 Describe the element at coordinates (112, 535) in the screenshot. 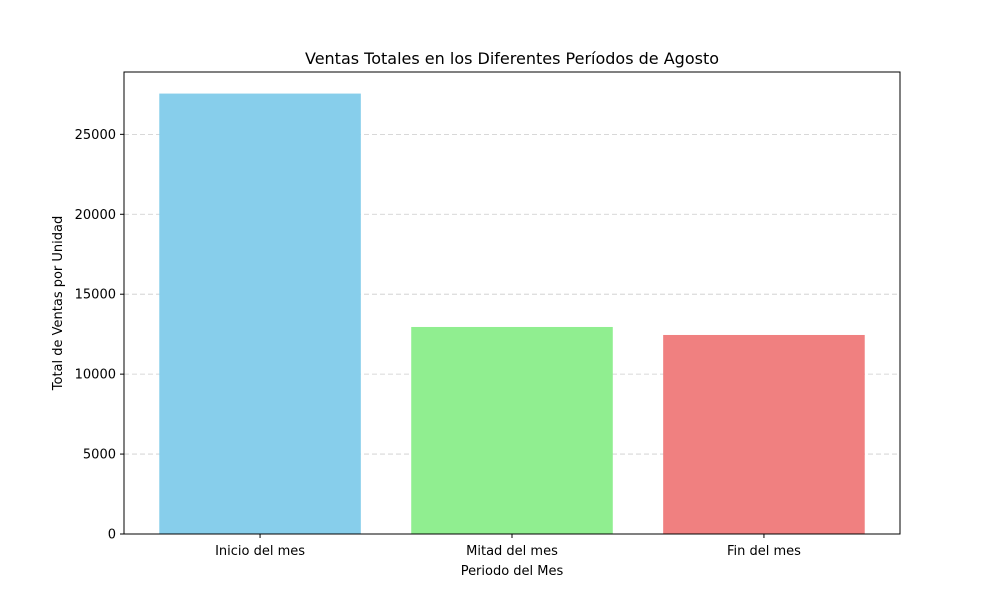

I see `y-tick-label: 0` at that location.